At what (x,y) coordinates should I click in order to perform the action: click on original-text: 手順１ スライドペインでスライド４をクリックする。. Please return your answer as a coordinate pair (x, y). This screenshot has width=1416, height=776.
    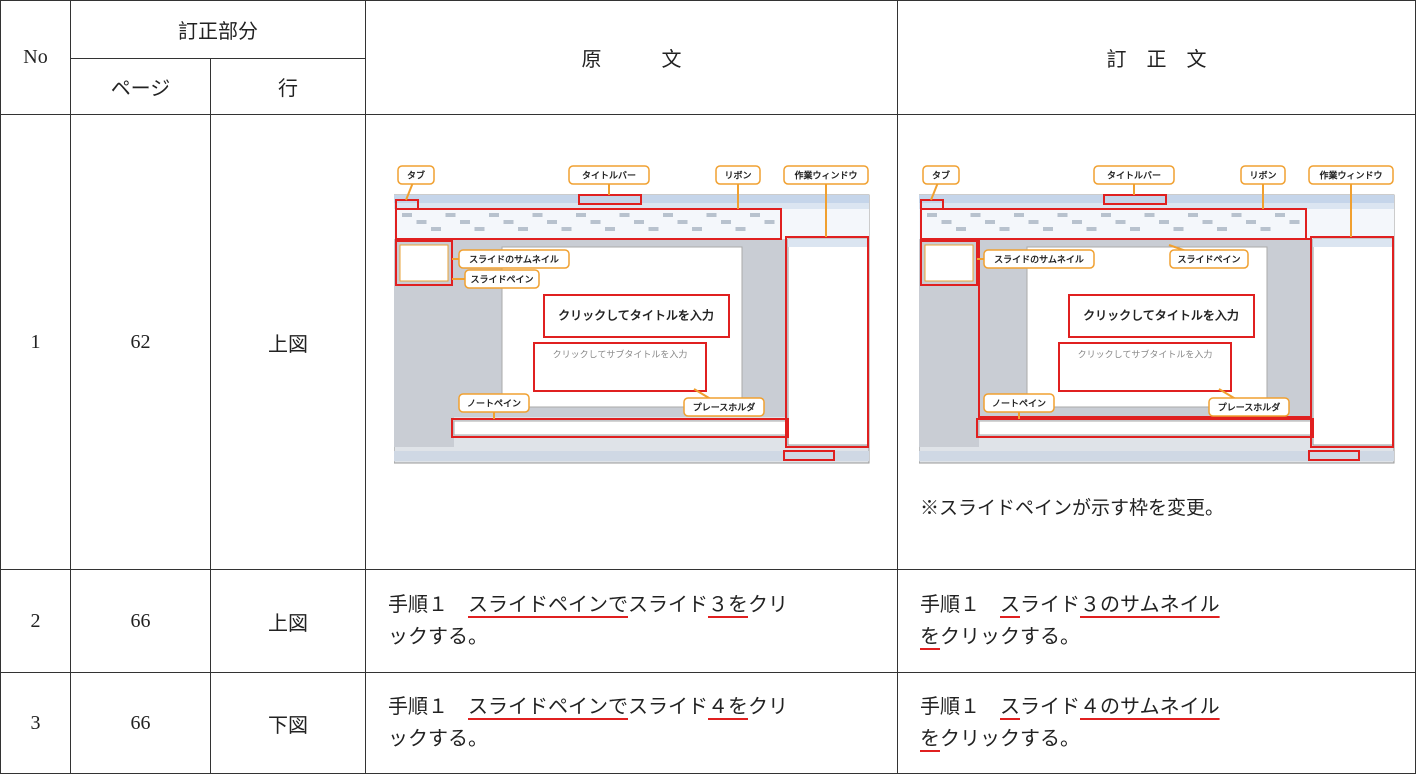
    Looking at the image, I should click on (631, 723).